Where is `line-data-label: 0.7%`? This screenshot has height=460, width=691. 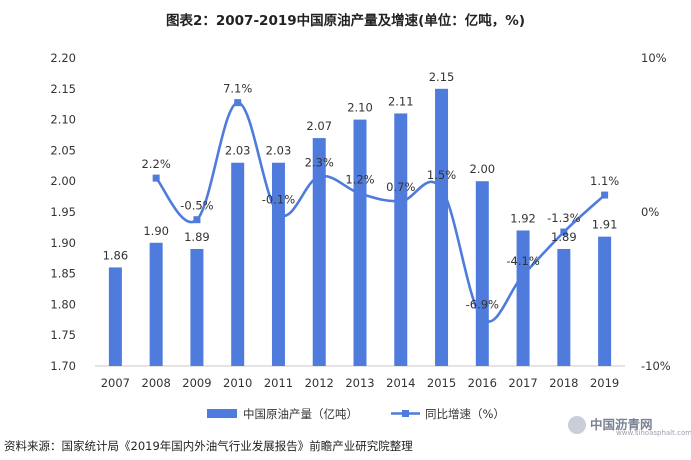 line-data-label: 0.7% is located at coordinates (400, 187).